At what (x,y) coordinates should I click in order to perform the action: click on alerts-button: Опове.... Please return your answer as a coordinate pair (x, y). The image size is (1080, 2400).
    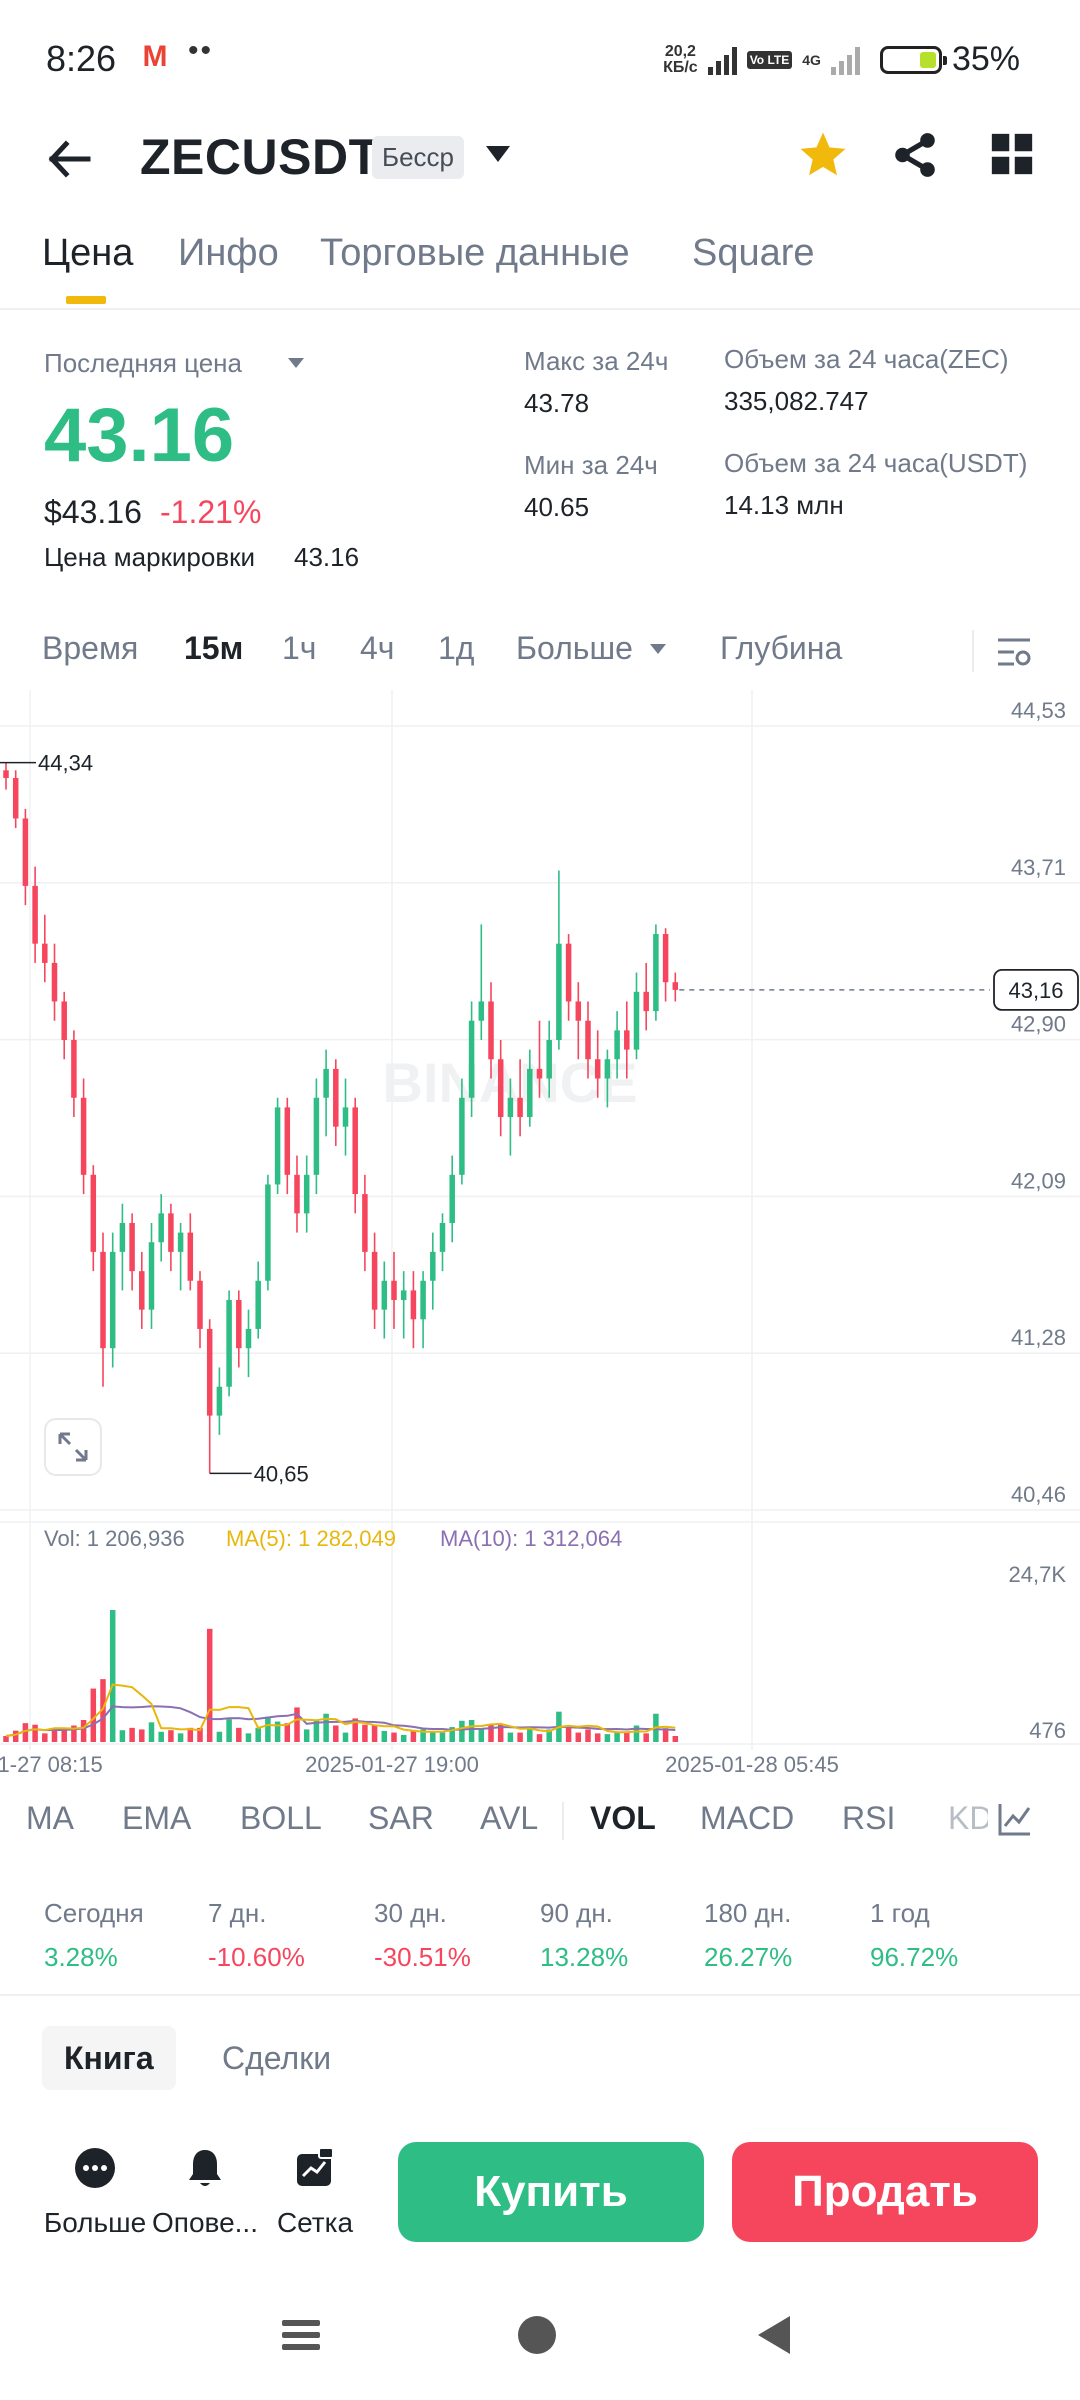
    Looking at the image, I should click on (205, 2192).